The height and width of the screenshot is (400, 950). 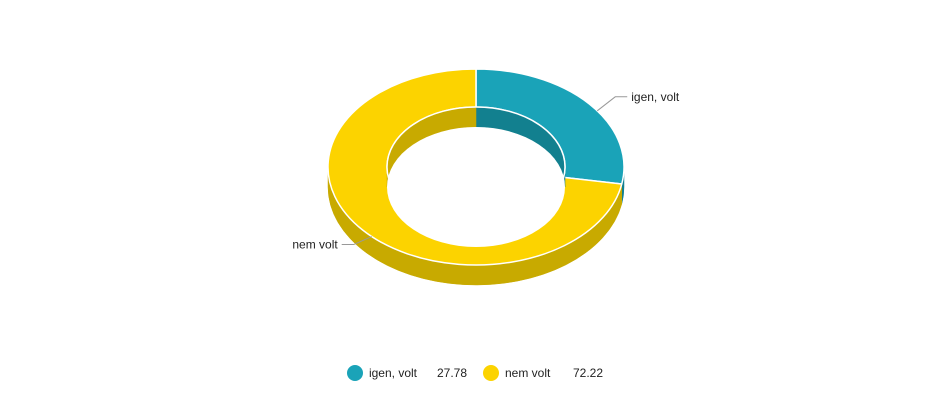 I want to click on legend-label: igen, volt, so click(x=392, y=373).